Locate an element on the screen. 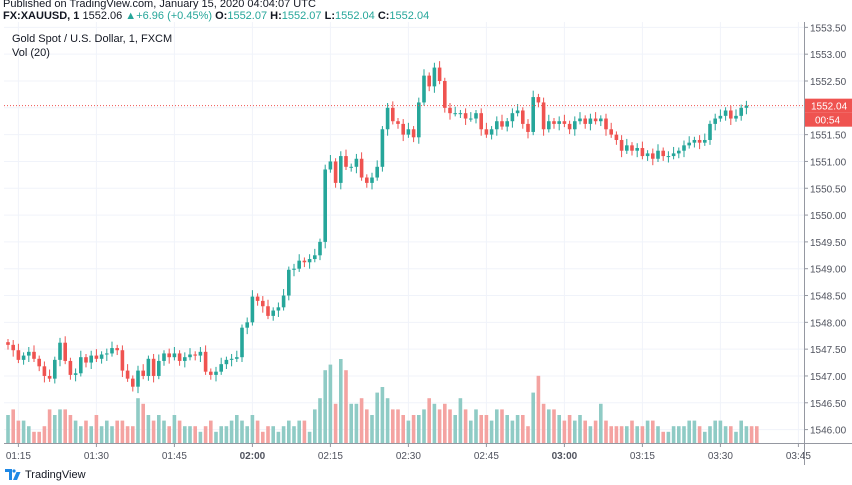 The width and height of the screenshot is (852, 485). footer-brand: TradingView is located at coordinates (45, 475).